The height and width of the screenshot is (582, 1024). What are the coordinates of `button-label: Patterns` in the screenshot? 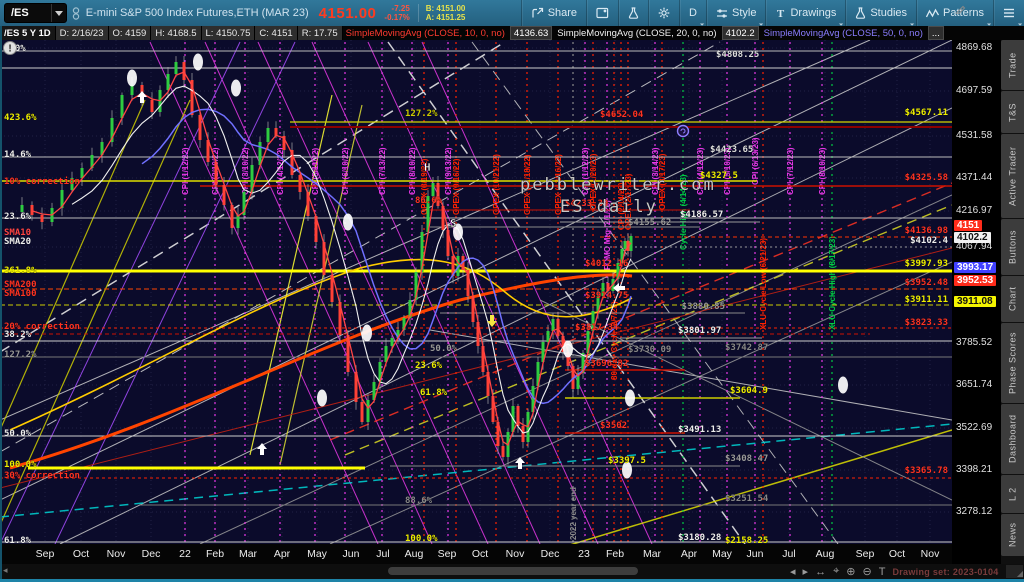 It's located at (963, 13).